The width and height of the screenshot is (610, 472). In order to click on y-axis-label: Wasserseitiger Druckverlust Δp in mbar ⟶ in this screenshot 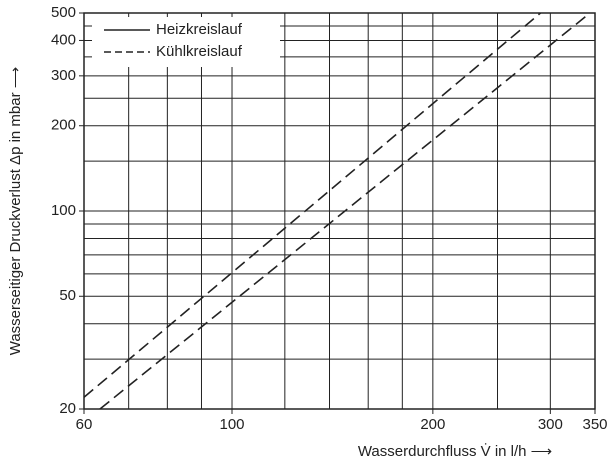, I will do `click(15, 211)`.